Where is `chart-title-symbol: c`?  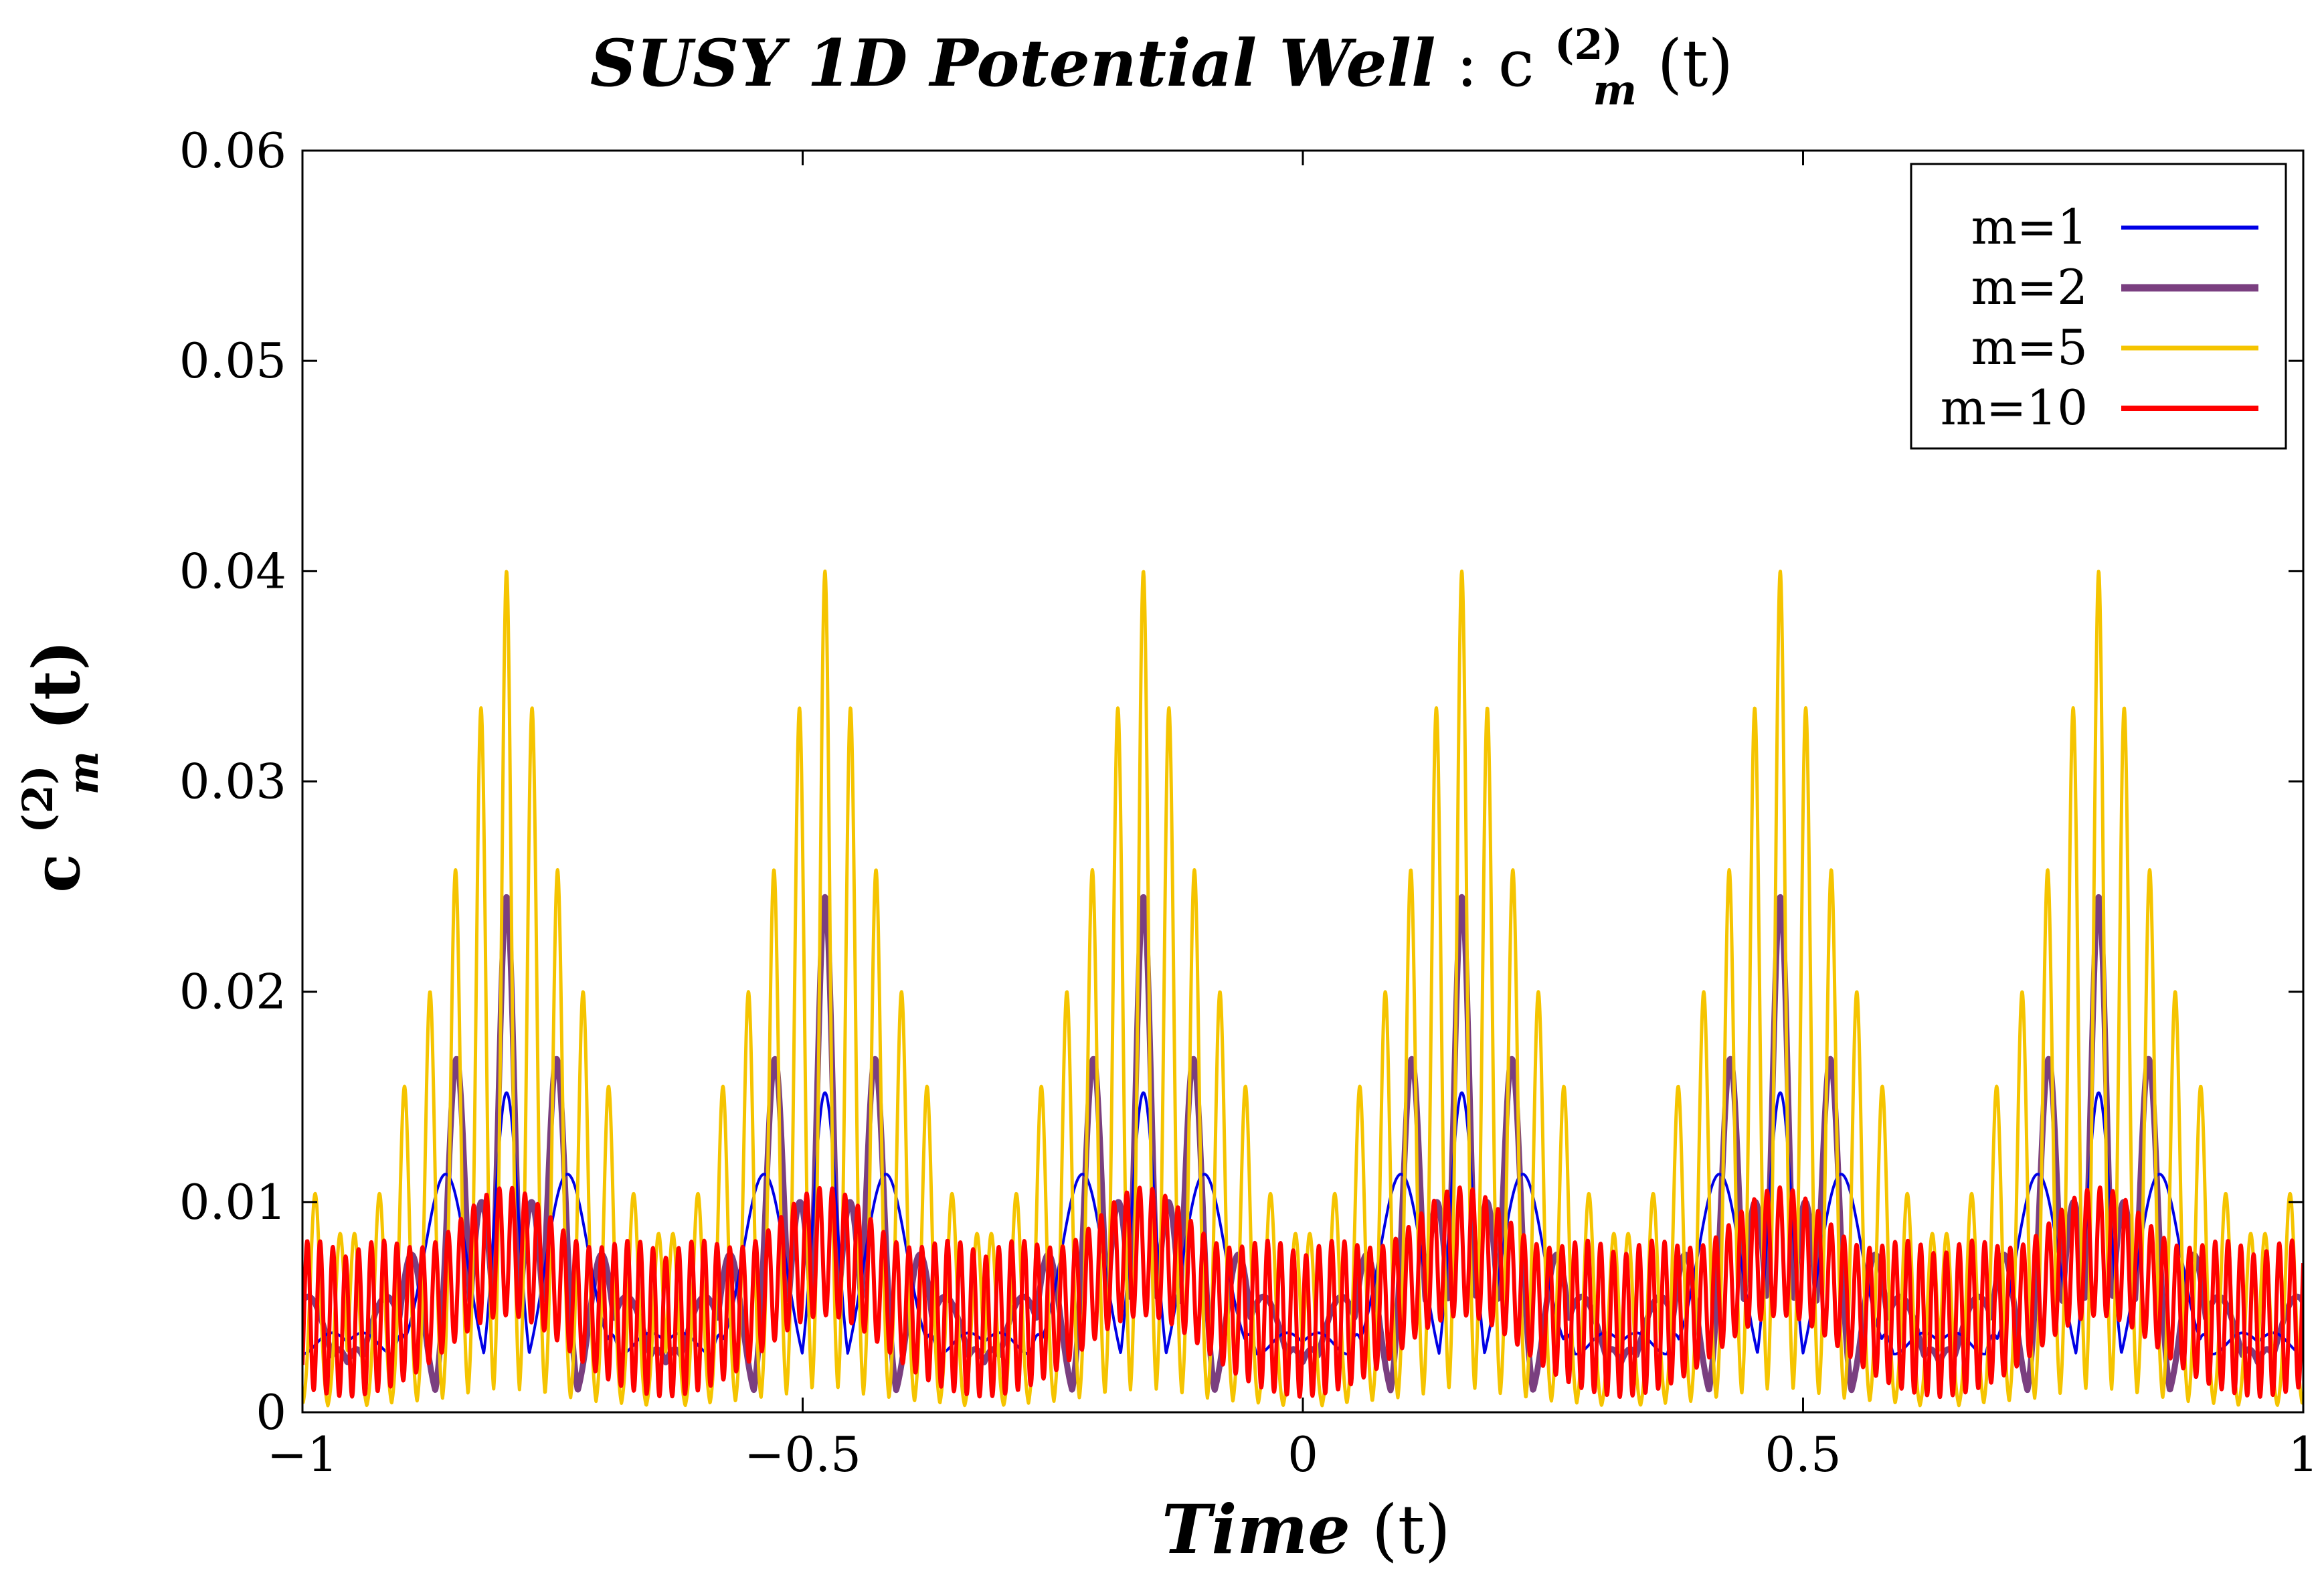 chart-title-symbol: c is located at coordinates (1516, 63).